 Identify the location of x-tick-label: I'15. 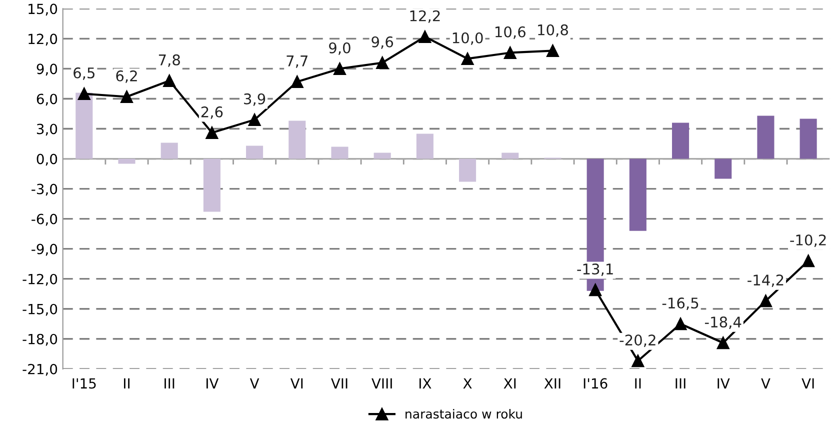
(84, 383).